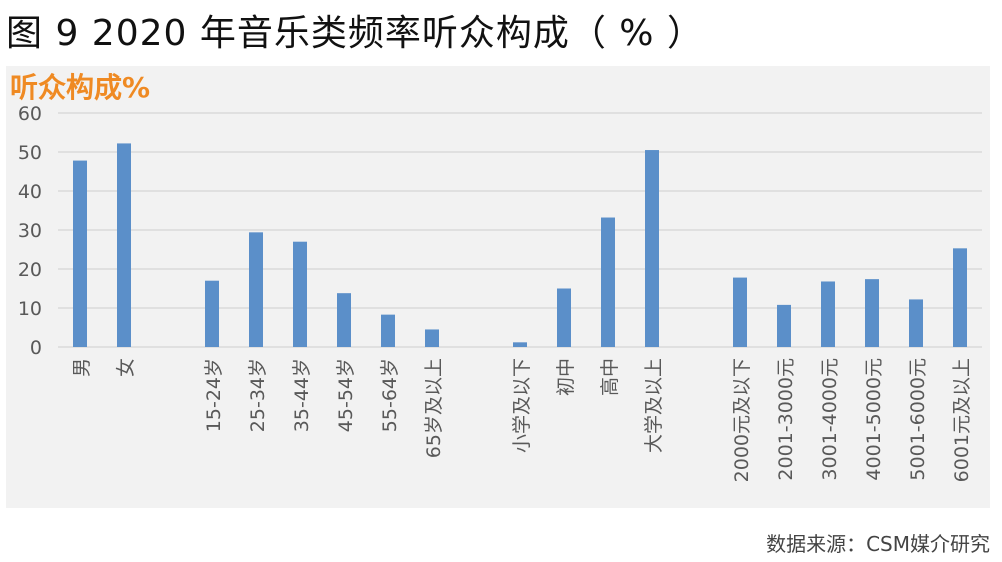  What do you see at coordinates (346, 395) in the screenshot?
I see `x-tick-label: 45-54岁` at bounding box center [346, 395].